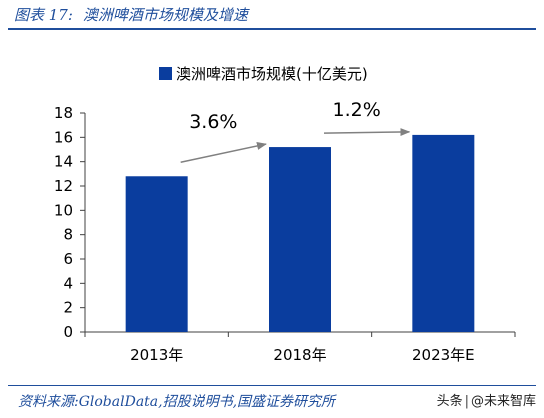  I want to click on growth-label: 1.2%, so click(357, 110).